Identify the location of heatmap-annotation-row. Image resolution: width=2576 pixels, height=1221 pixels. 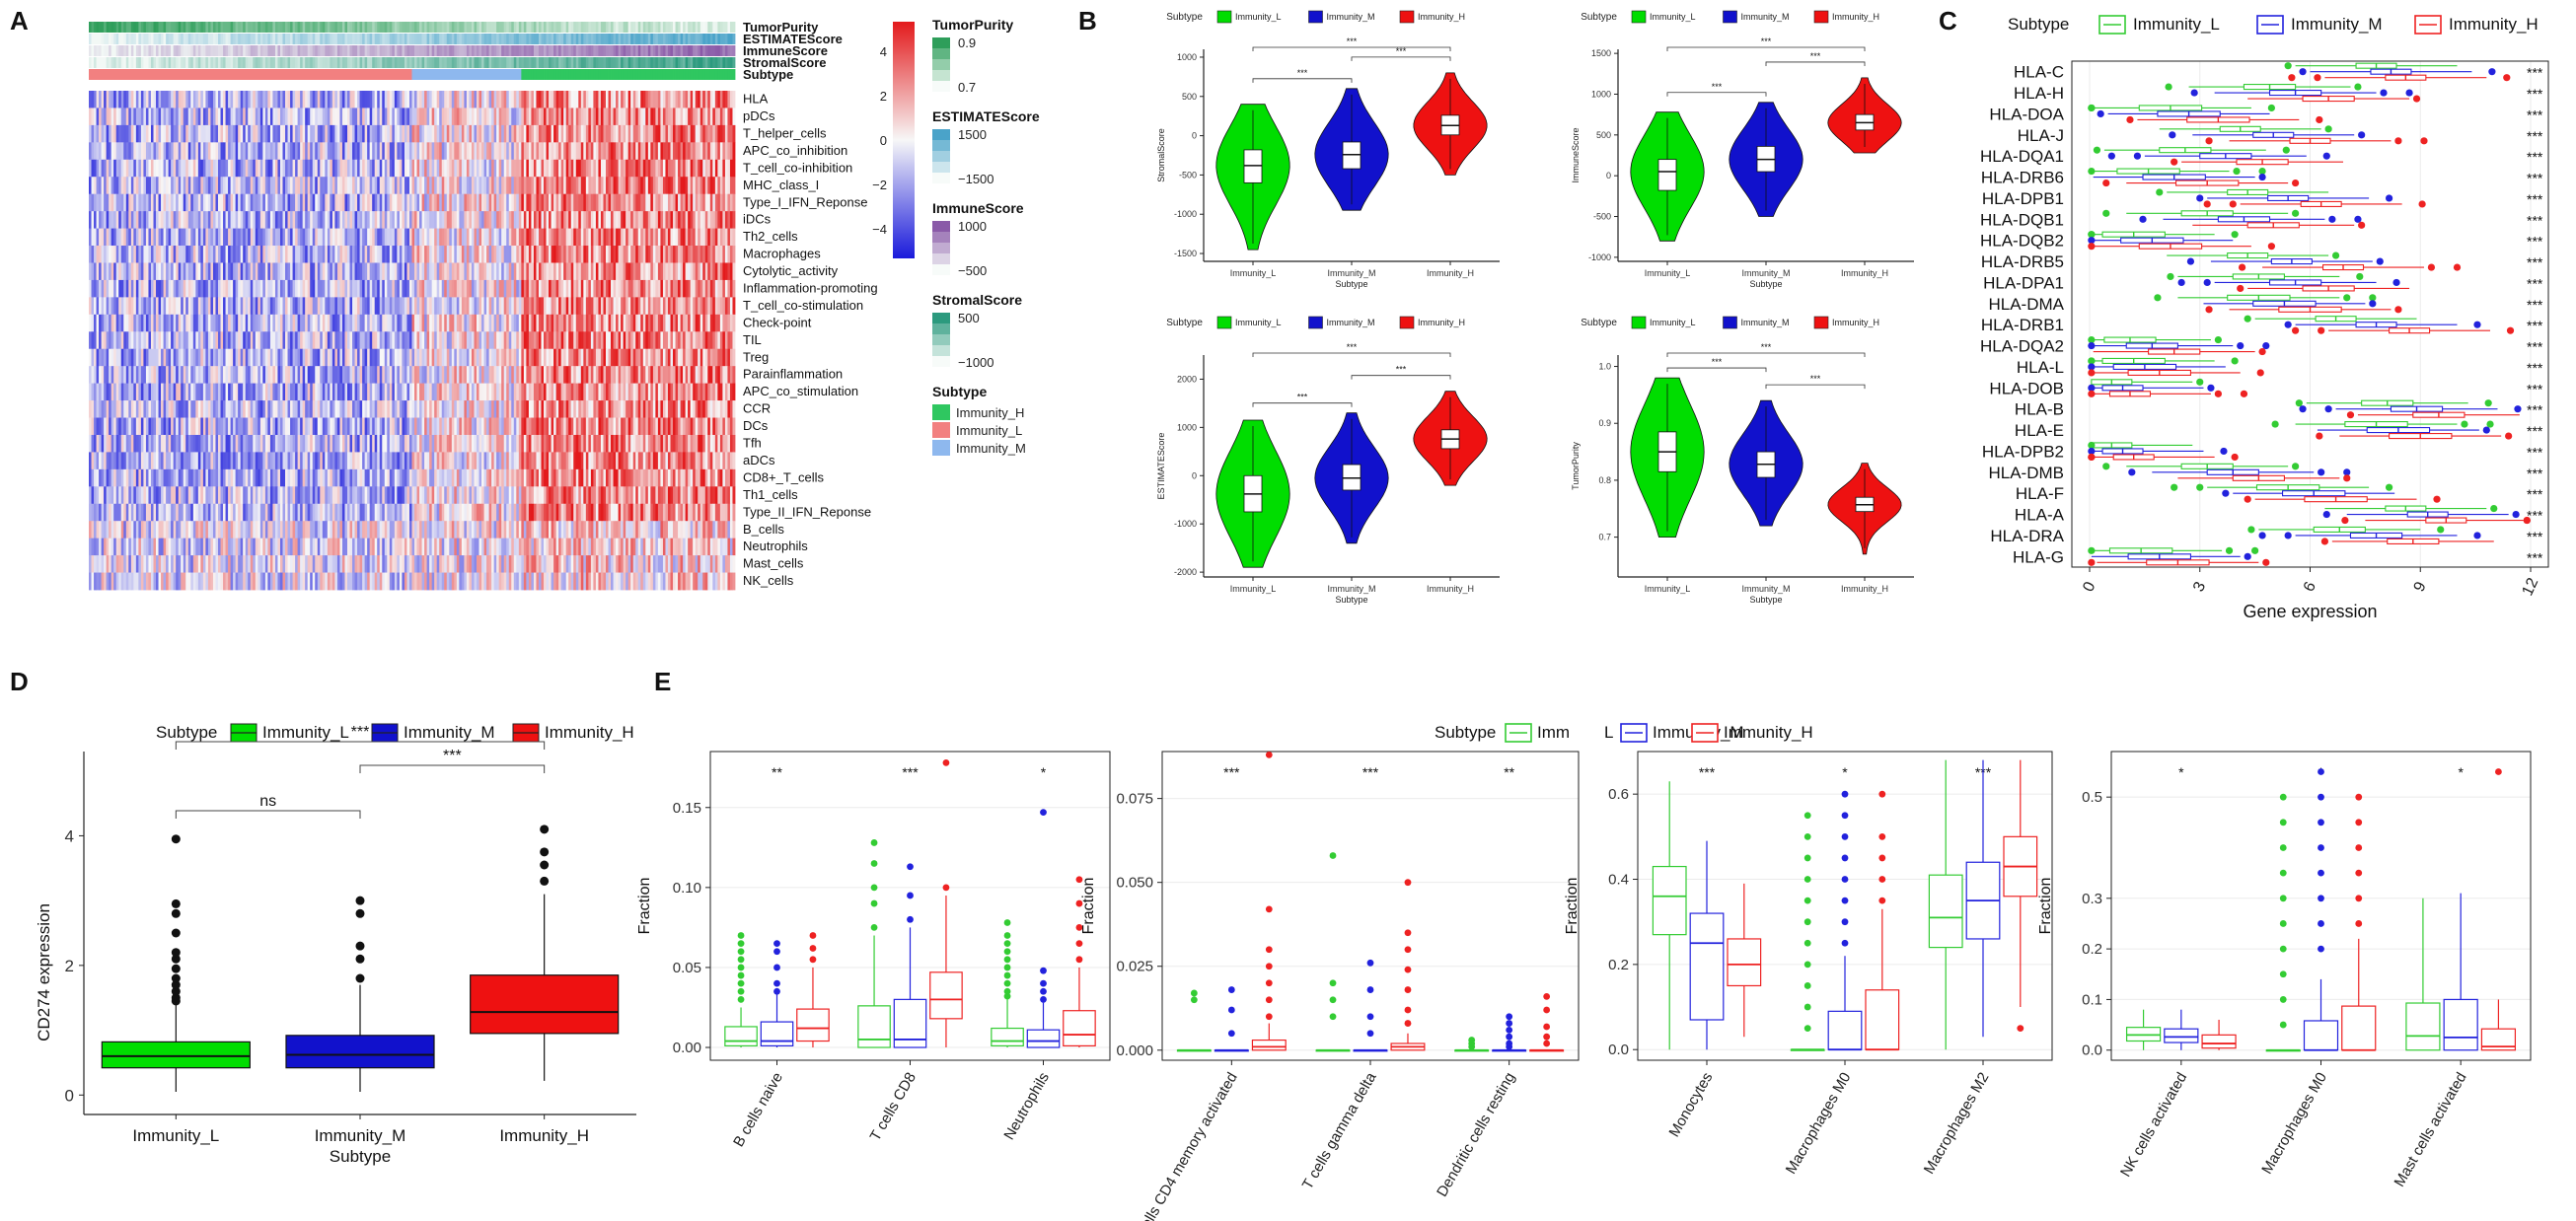
(412, 28).